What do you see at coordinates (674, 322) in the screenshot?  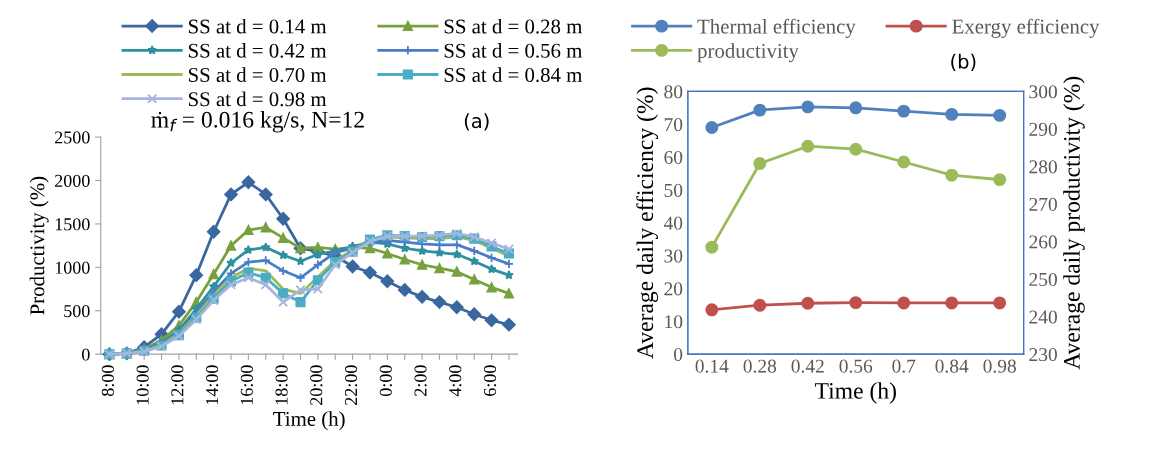 I see `y-tick-label: 10` at bounding box center [674, 322].